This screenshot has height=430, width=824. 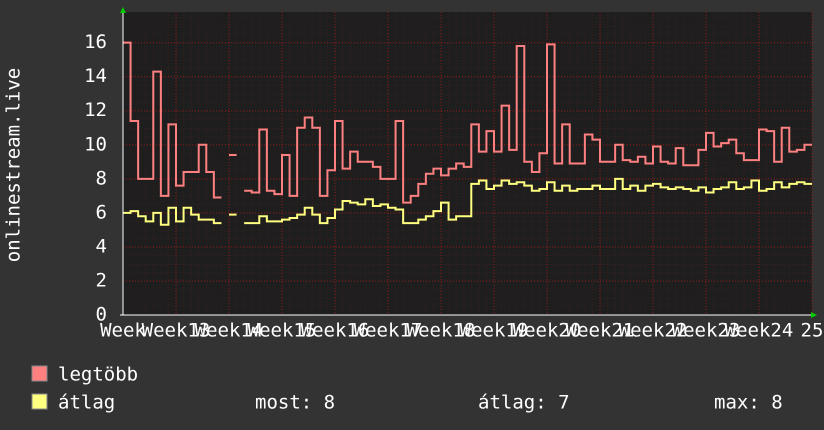 What do you see at coordinates (441, 331) in the screenshot?
I see `x-tick-label: Week18` at bounding box center [441, 331].